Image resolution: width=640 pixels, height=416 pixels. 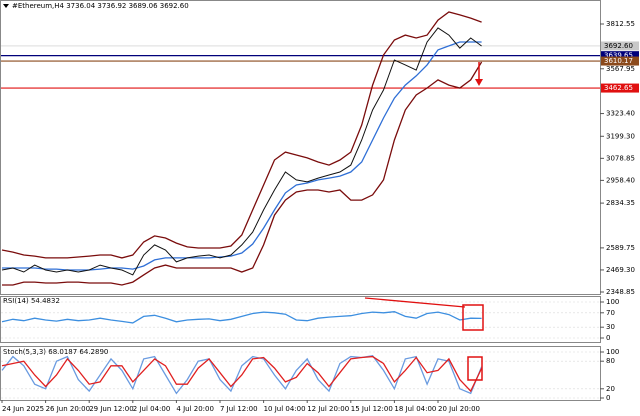 What do you see at coordinates (415, 302) in the screenshot?
I see `trend-annotation` at bounding box center [415, 302].